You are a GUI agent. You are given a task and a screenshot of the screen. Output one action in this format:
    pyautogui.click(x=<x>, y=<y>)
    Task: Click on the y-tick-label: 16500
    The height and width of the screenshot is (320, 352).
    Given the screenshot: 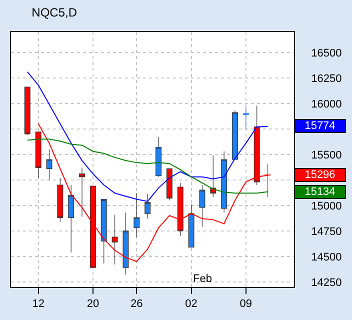 What is the action you would take?
    pyautogui.click(x=326, y=53)
    